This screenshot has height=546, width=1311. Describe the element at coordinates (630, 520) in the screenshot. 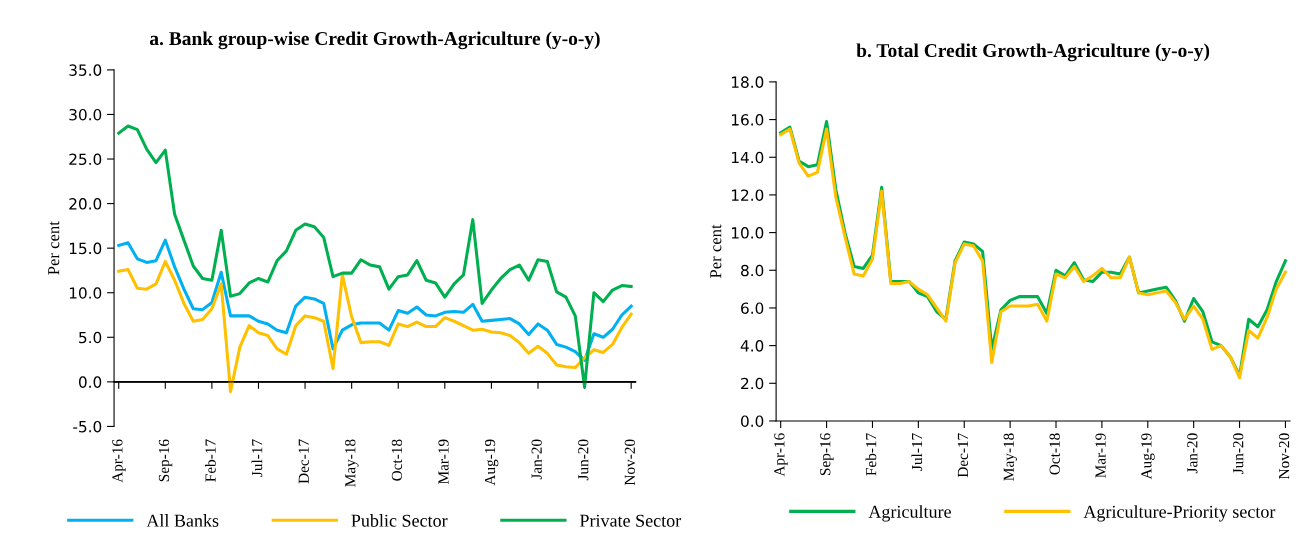

I see `legend-label: Private Sector` at that location.